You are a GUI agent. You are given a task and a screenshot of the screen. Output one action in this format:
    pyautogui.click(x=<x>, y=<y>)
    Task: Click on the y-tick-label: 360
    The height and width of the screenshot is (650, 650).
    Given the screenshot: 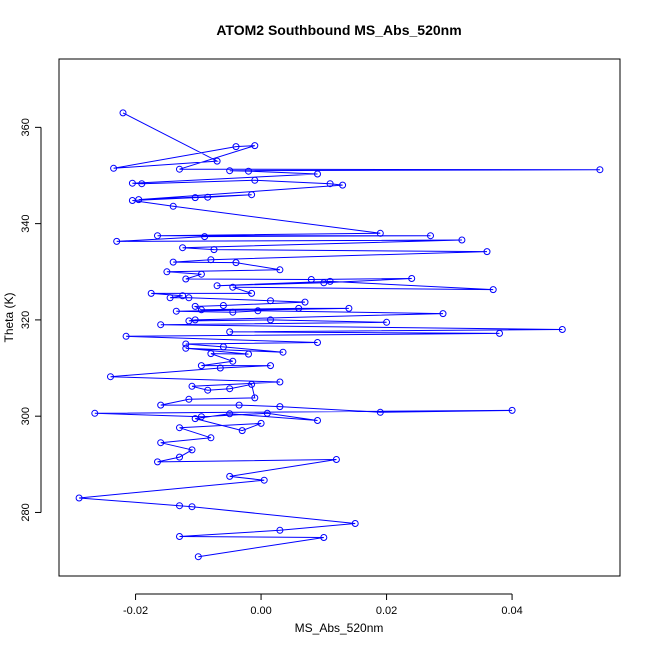 What is the action you would take?
    pyautogui.click(x=26, y=127)
    